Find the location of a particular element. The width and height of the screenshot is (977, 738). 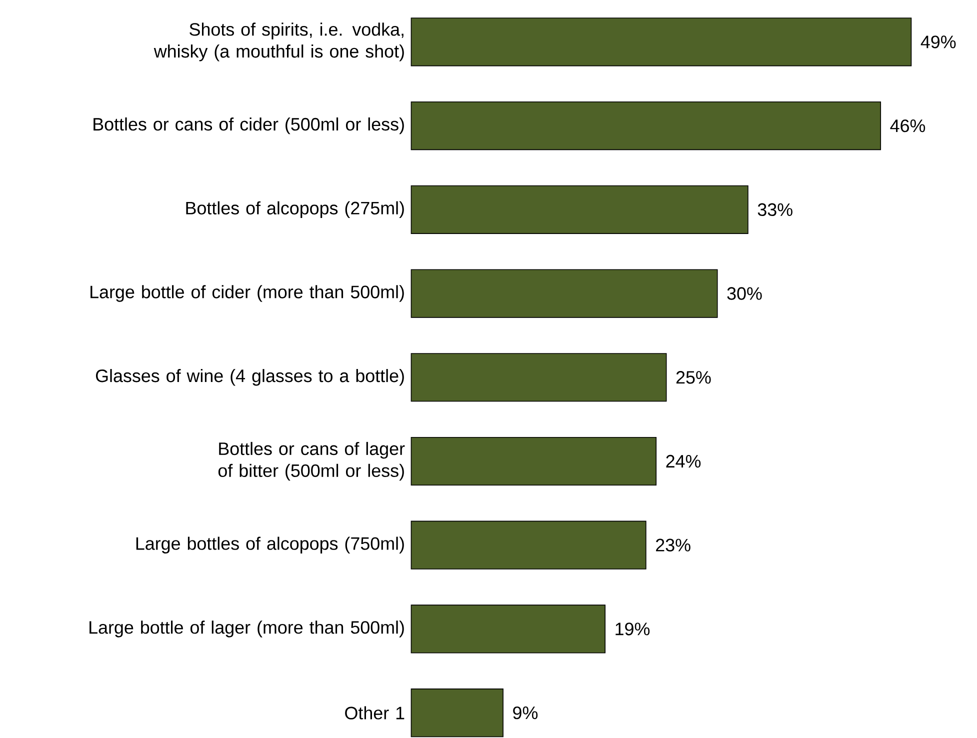

data-label: 9% is located at coordinates (525, 713).